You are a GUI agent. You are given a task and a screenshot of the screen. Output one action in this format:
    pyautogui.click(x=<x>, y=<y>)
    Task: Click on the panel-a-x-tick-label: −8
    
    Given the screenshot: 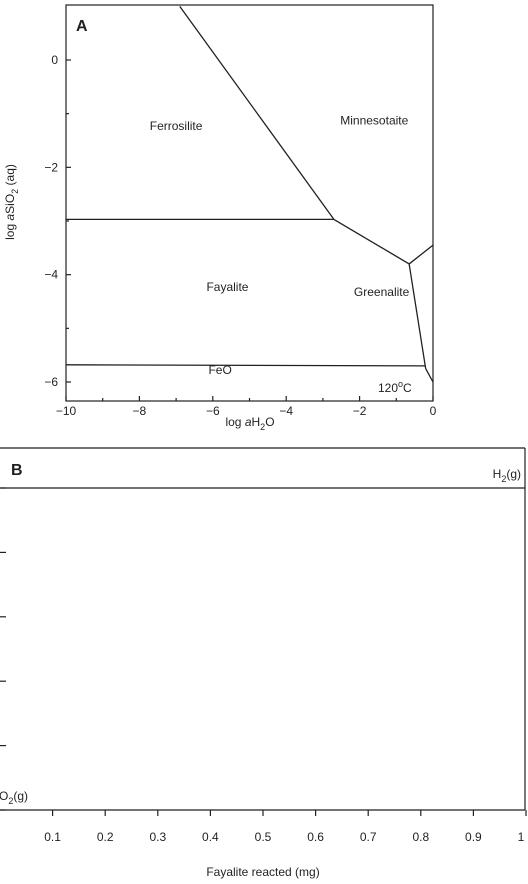 What is the action you would take?
    pyautogui.click(x=140, y=411)
    